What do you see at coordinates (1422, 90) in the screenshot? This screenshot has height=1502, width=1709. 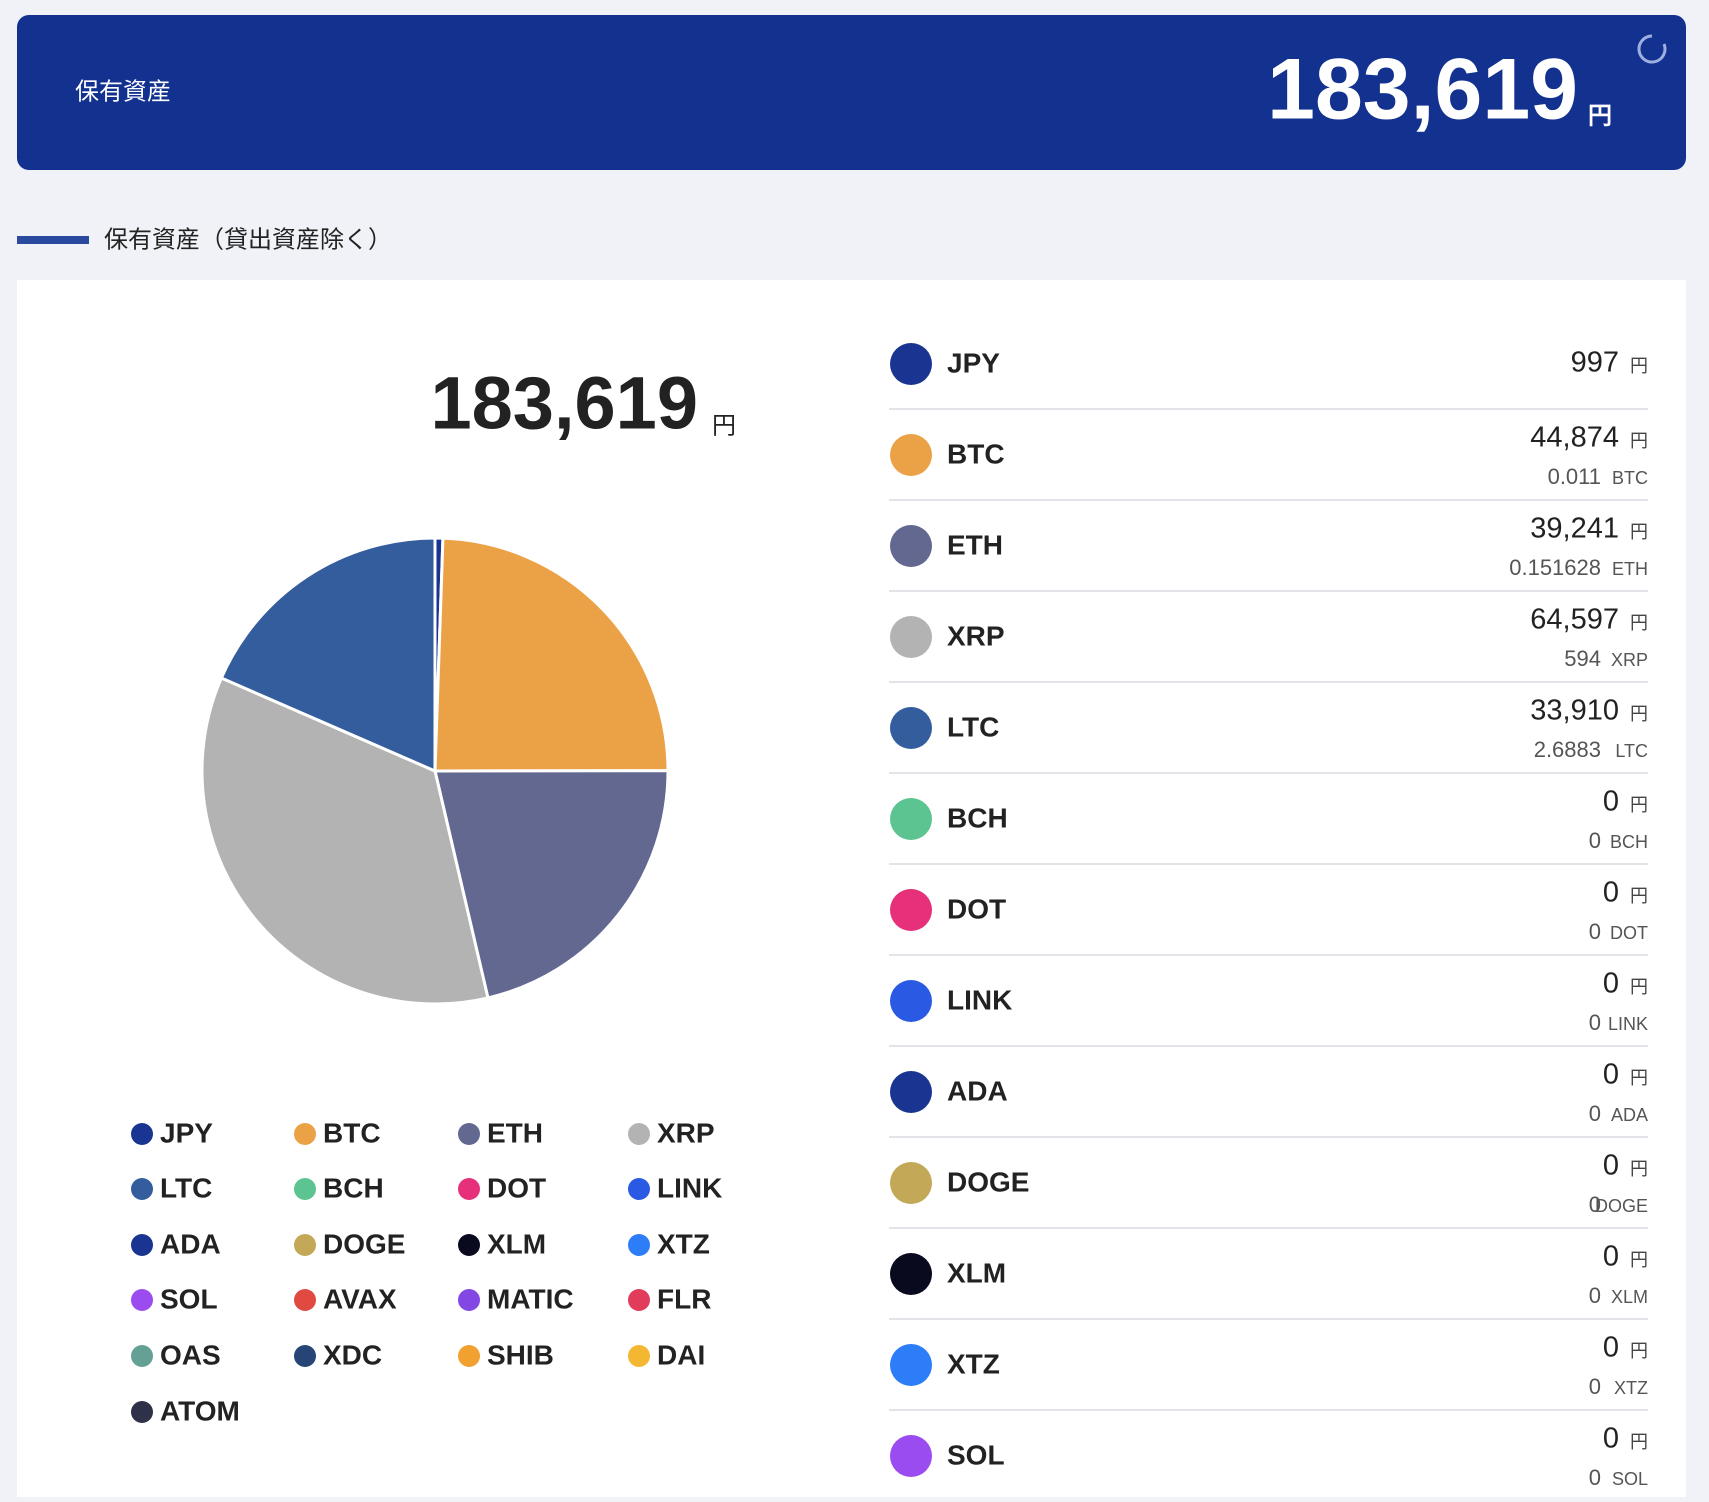 I see `header-total: 183,619` at bounding box center [1422, 90].